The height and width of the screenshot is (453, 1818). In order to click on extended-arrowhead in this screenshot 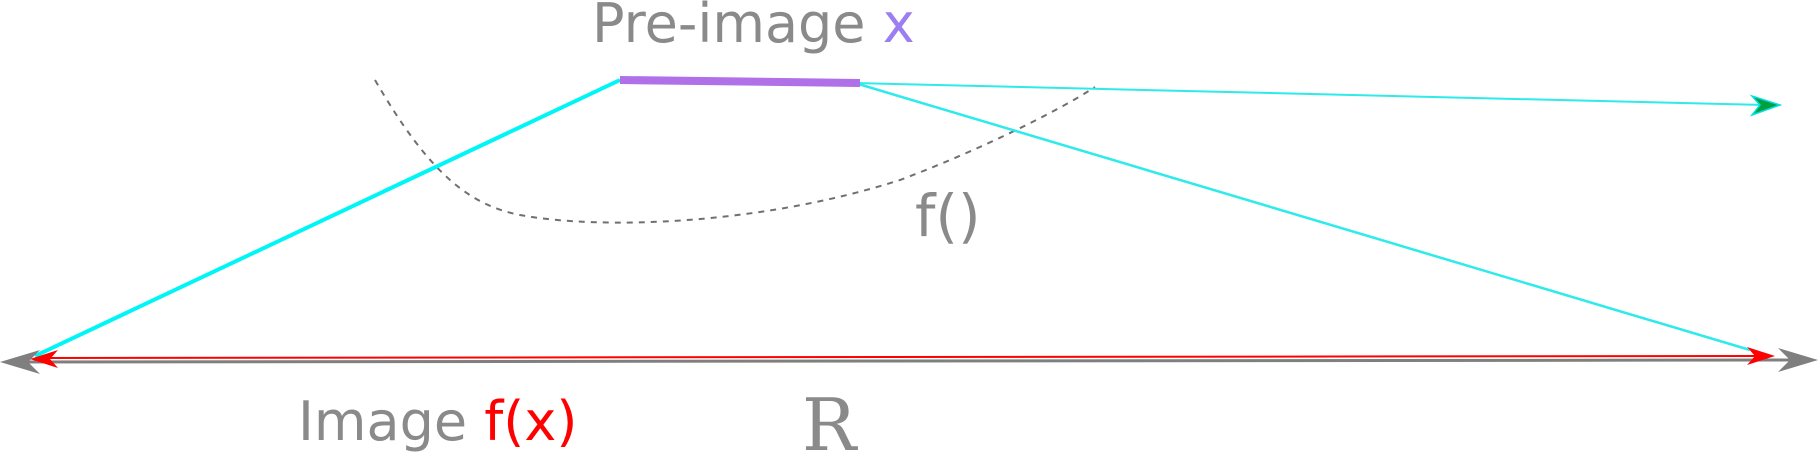, I will do `click(1766, 105)`.